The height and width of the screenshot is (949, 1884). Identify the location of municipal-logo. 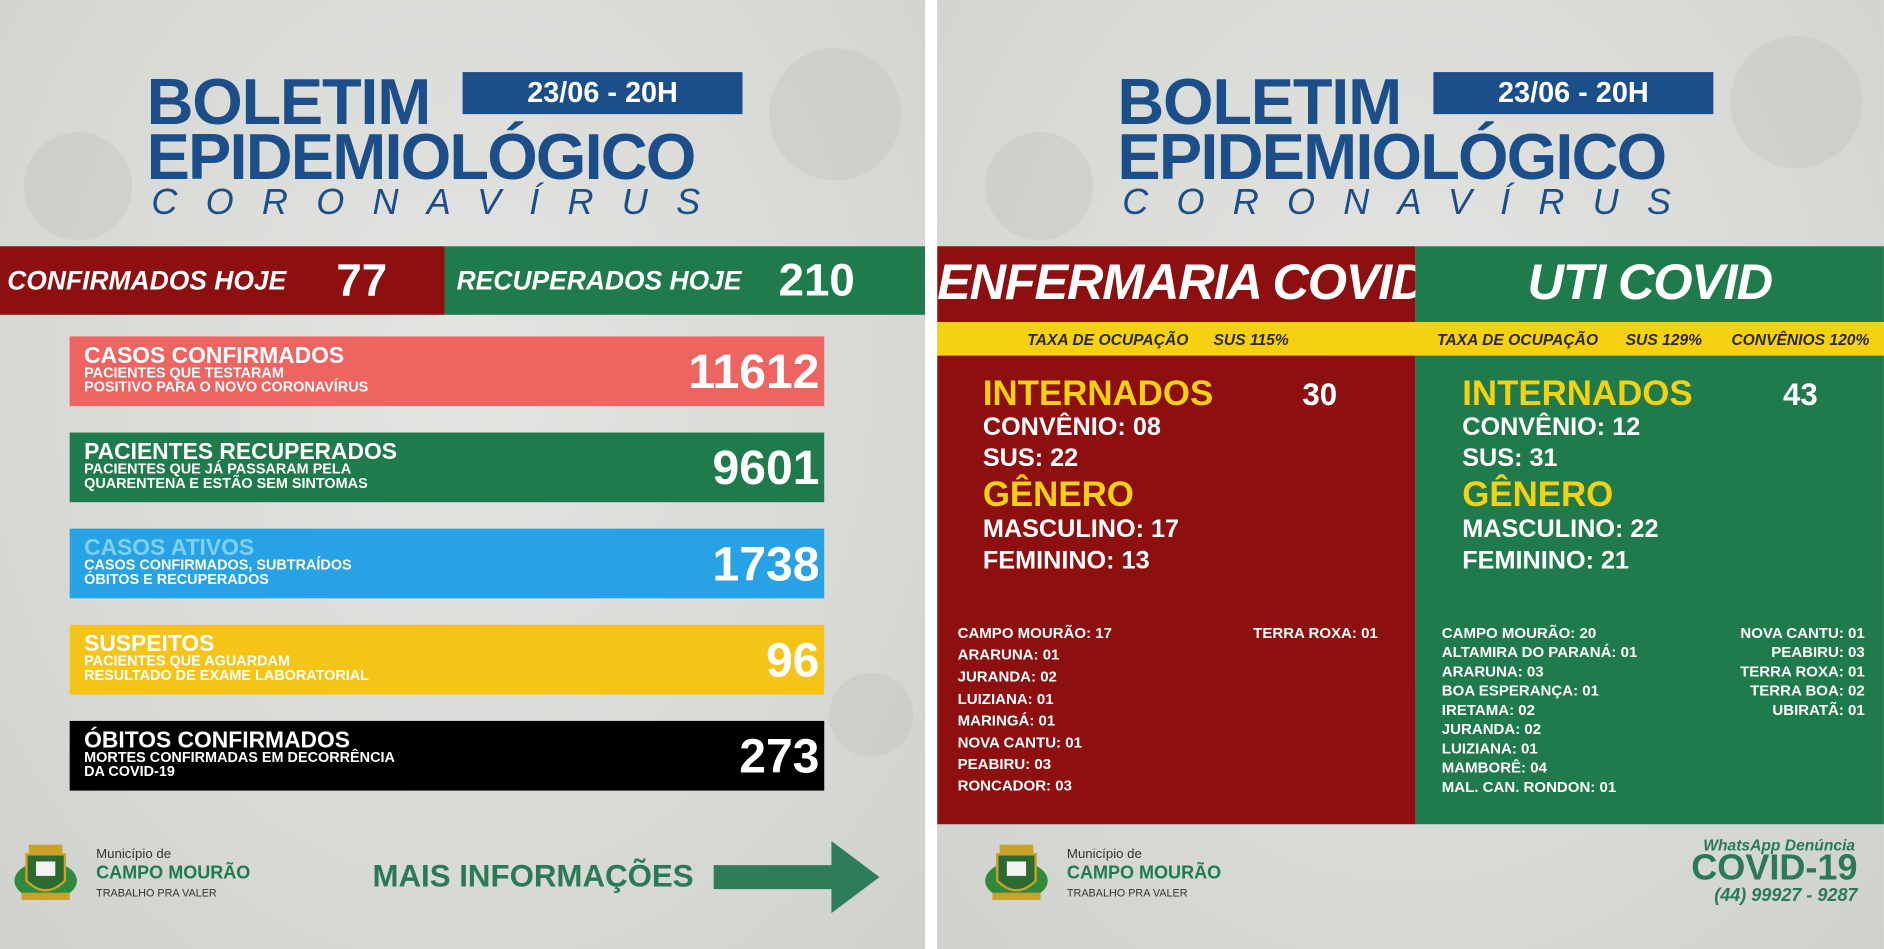
(1016, 872).